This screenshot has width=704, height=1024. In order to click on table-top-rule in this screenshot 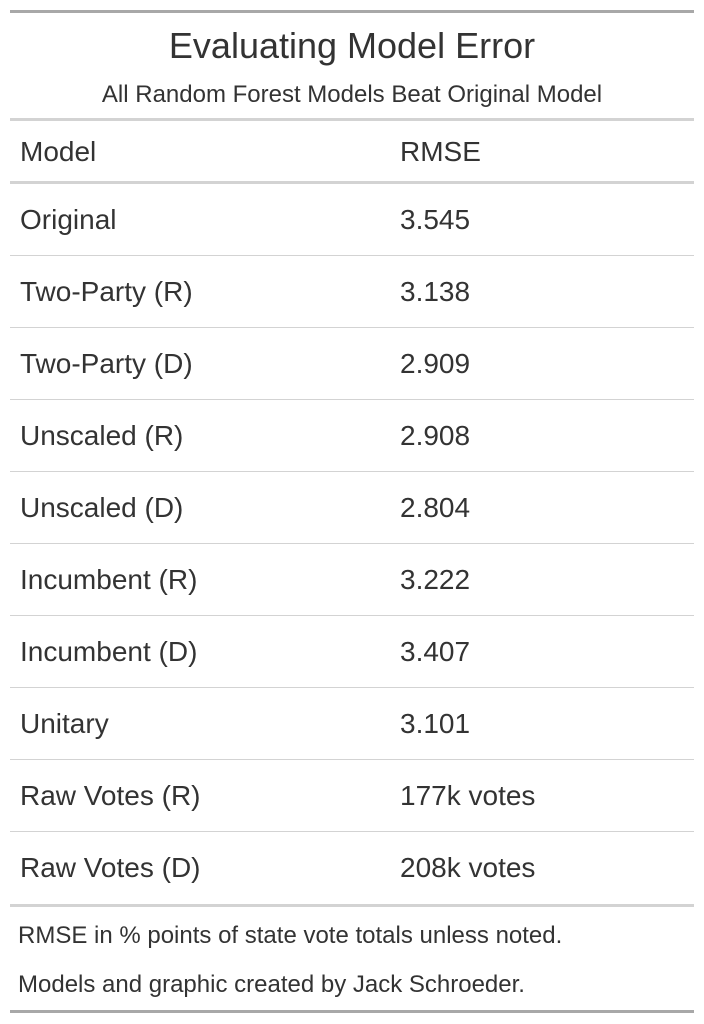, I will do `click(352, 11)`.